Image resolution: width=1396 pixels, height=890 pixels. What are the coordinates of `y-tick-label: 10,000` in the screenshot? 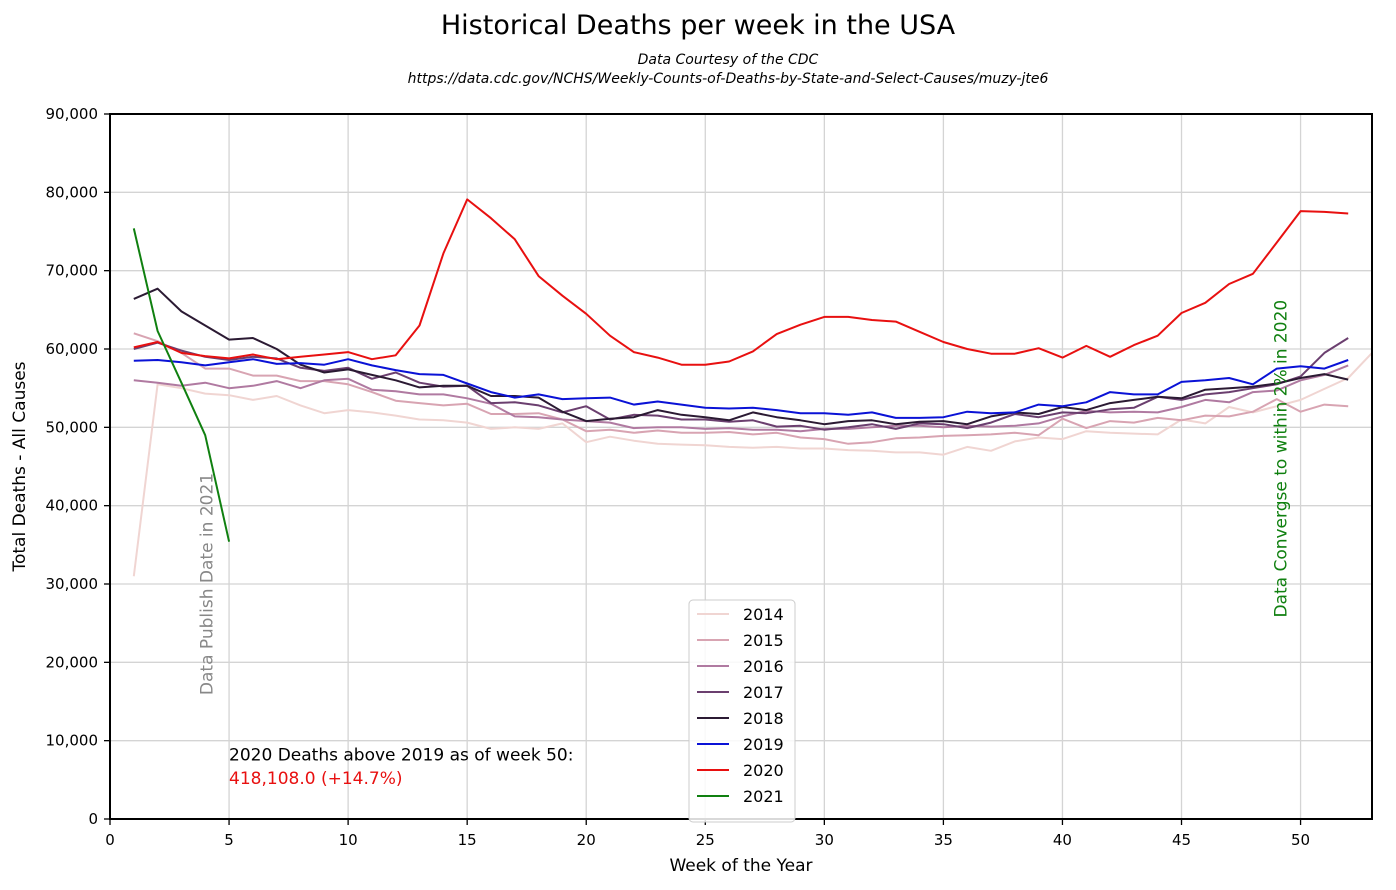 It's located at (72, 741).